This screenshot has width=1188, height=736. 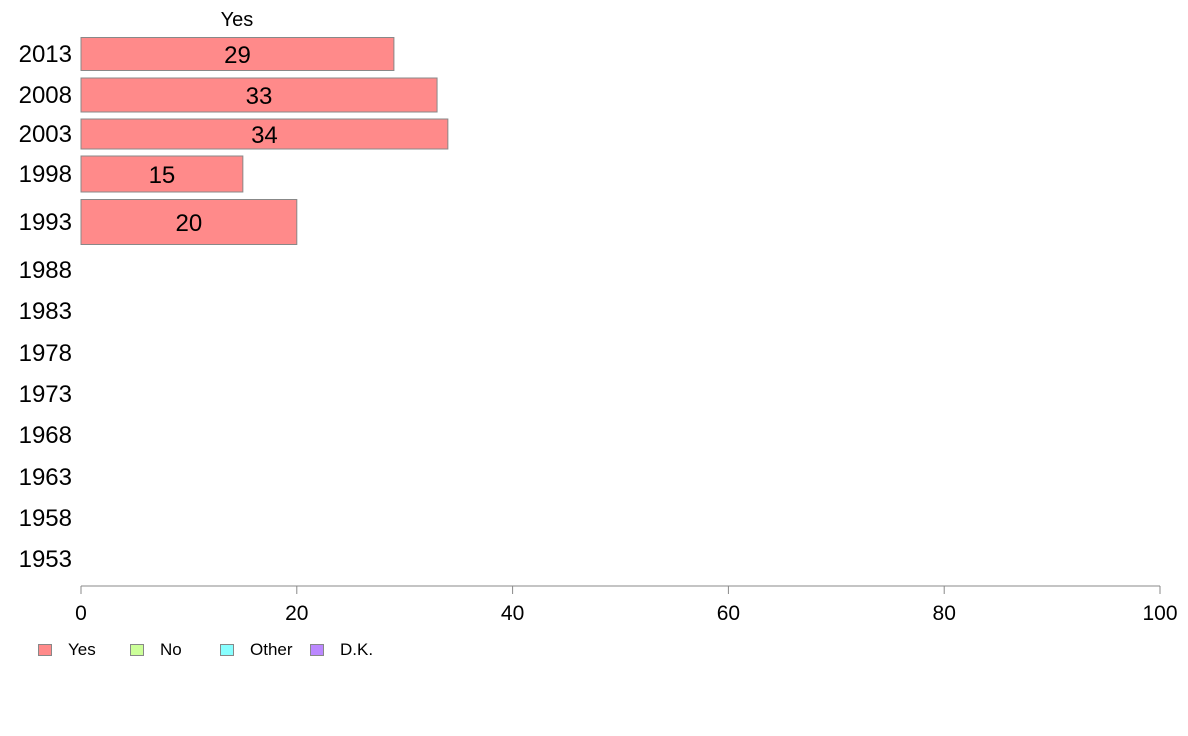 I want to click on legend-swatch-no, so click(x=137, y=650).